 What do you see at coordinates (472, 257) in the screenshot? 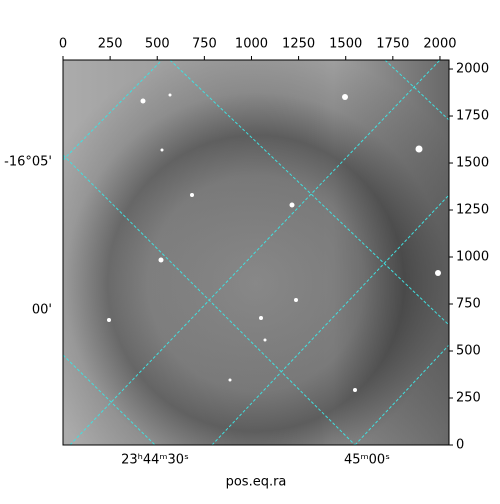
I see `y-tick-label: 1000` at bounding box center [472, 257].